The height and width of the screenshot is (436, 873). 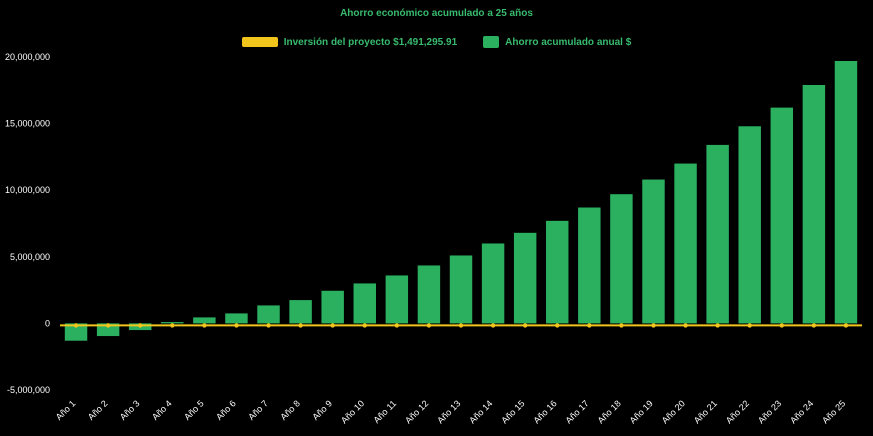 What do you see at coordinates (833, 411) in the screenshot?
I see `svg-text: Año 25` at bounding box center [833, 411].